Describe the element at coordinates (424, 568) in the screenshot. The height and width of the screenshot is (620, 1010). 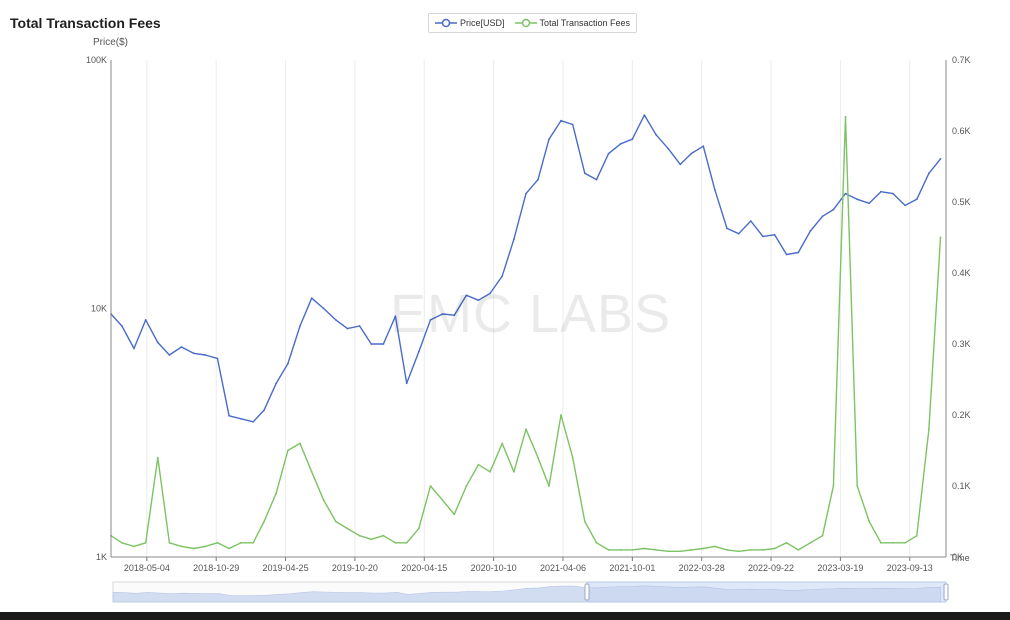
I see `x-tick-label: 2020-04-15` at that location.